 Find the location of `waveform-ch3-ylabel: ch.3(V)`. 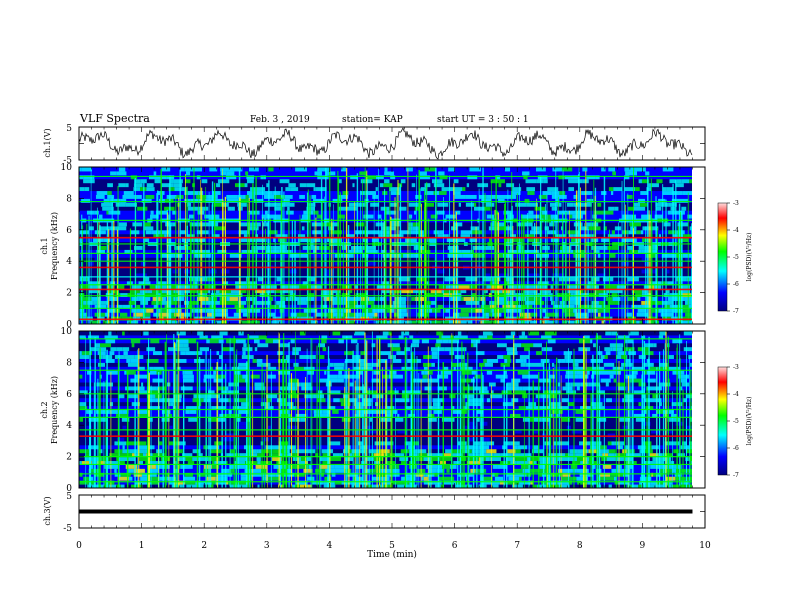

waveform-ch3-ylabel: ch.3(V) is located at coordinates (47, 510).